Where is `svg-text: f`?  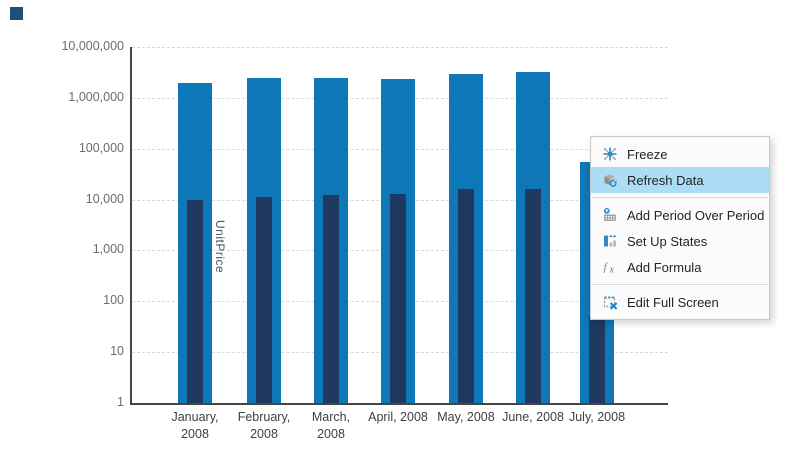
svg-text: f is located at coordinates (606, 267).